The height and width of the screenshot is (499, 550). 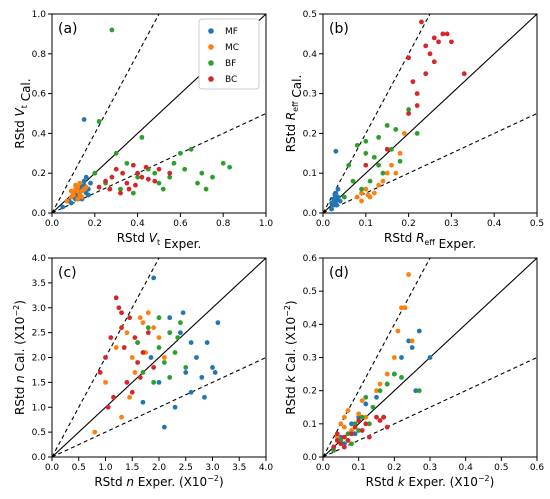 I want to click on legend-marker-BC, so click(x=211, y=79).